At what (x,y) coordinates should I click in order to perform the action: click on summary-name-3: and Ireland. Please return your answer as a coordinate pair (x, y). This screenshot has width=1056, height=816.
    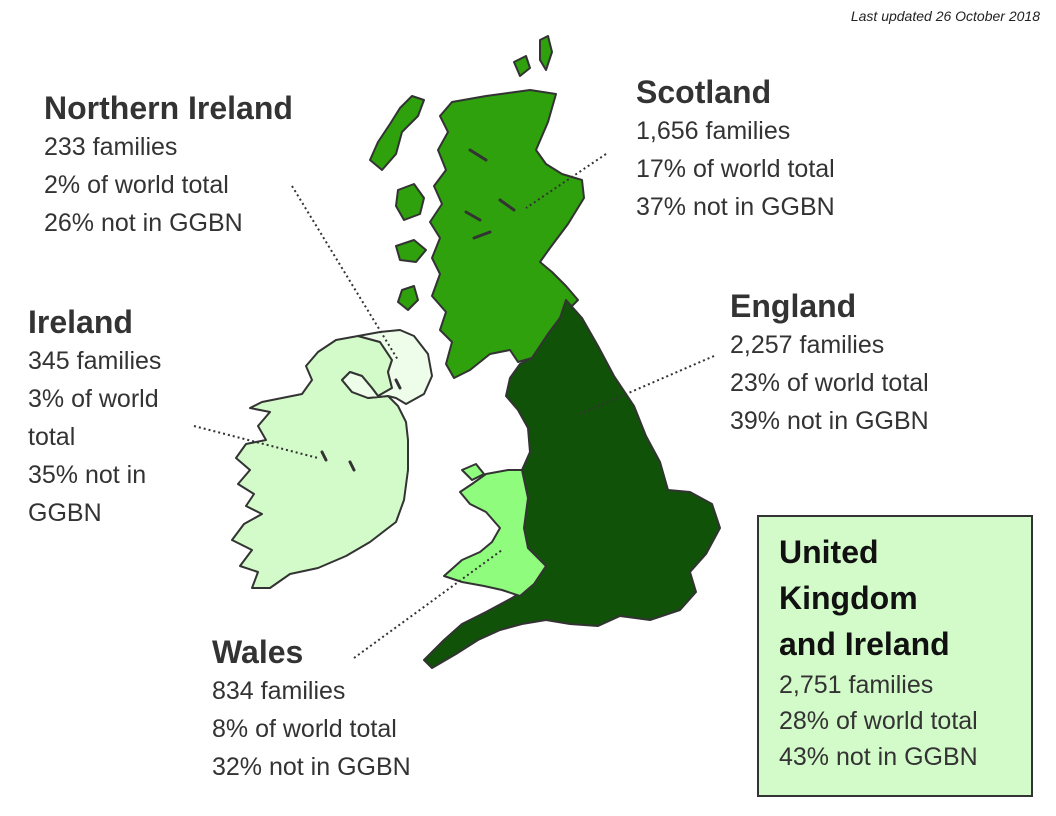
    Looking at the image, I should click on (864, 644).